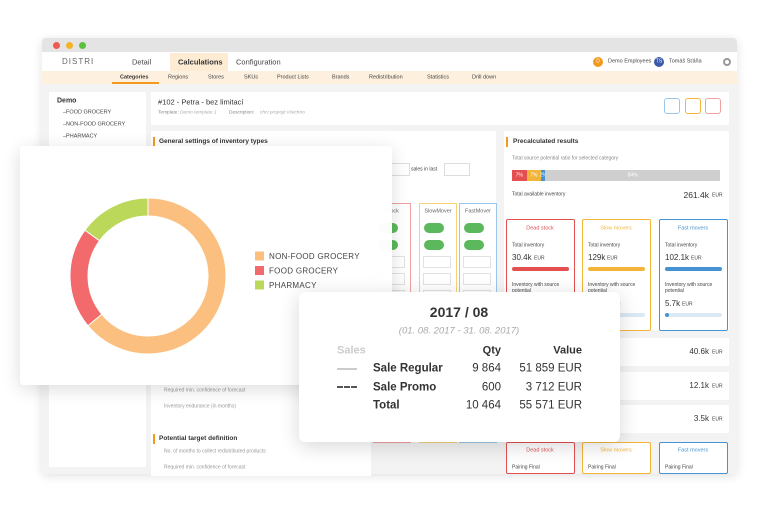 Image resolution: width=778 pixels, height=512 pixels. I want to click on sub-tab: Redistribution, so click(386, 77).